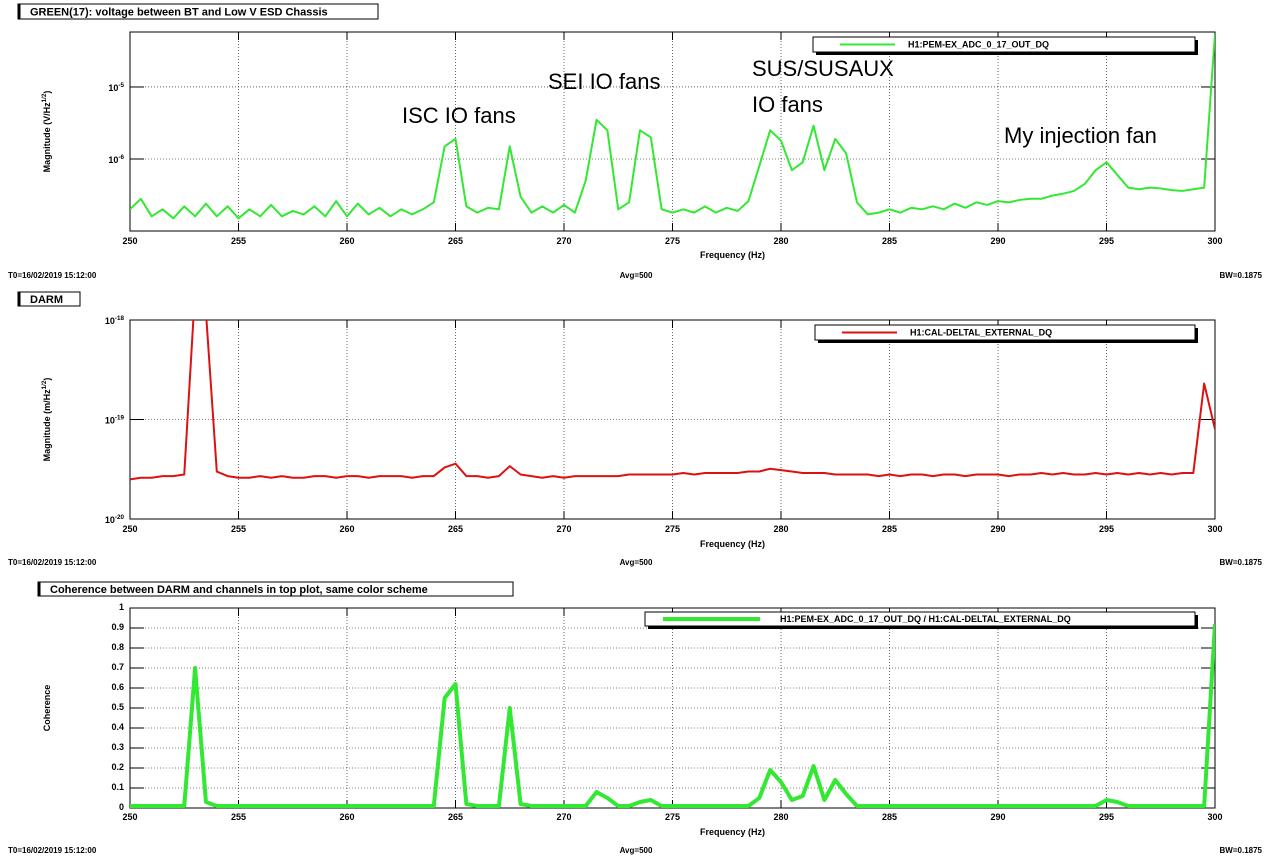  What do you see at coordinates (117, 727) in the screenshot?
I see `y-tick-label: 0.4` at bounding box center [117, 727].